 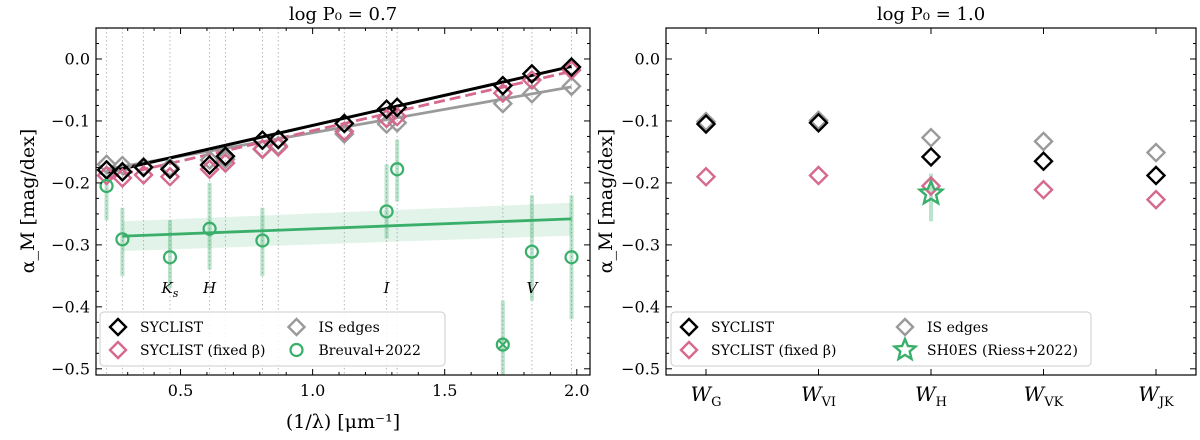 I want to click on x-category-label: WH, so click(x=931, y=396).